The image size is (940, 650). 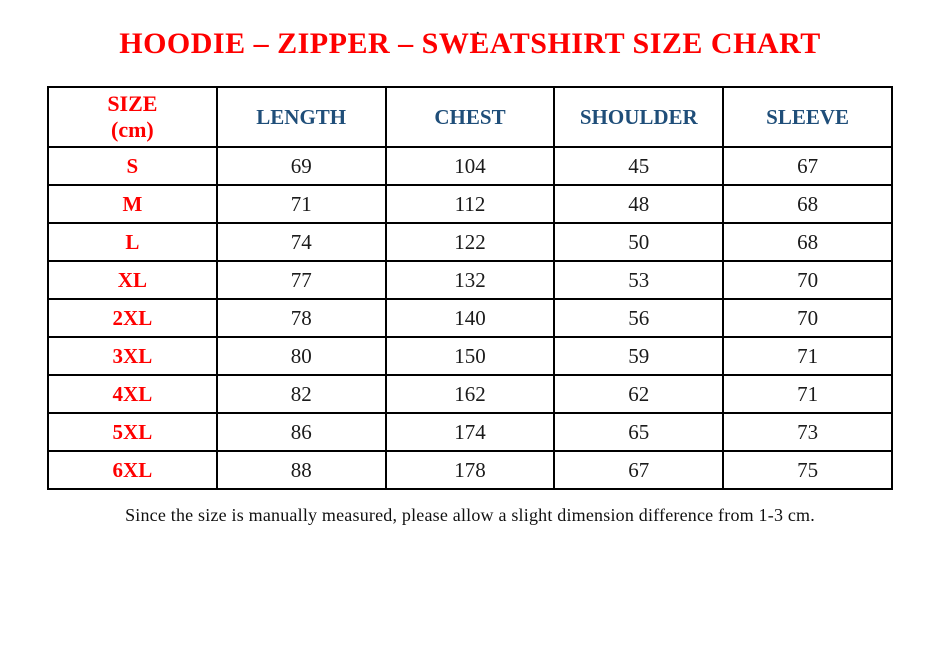 I want to click on measurement-cell: 50, so click(x=639, y=242).